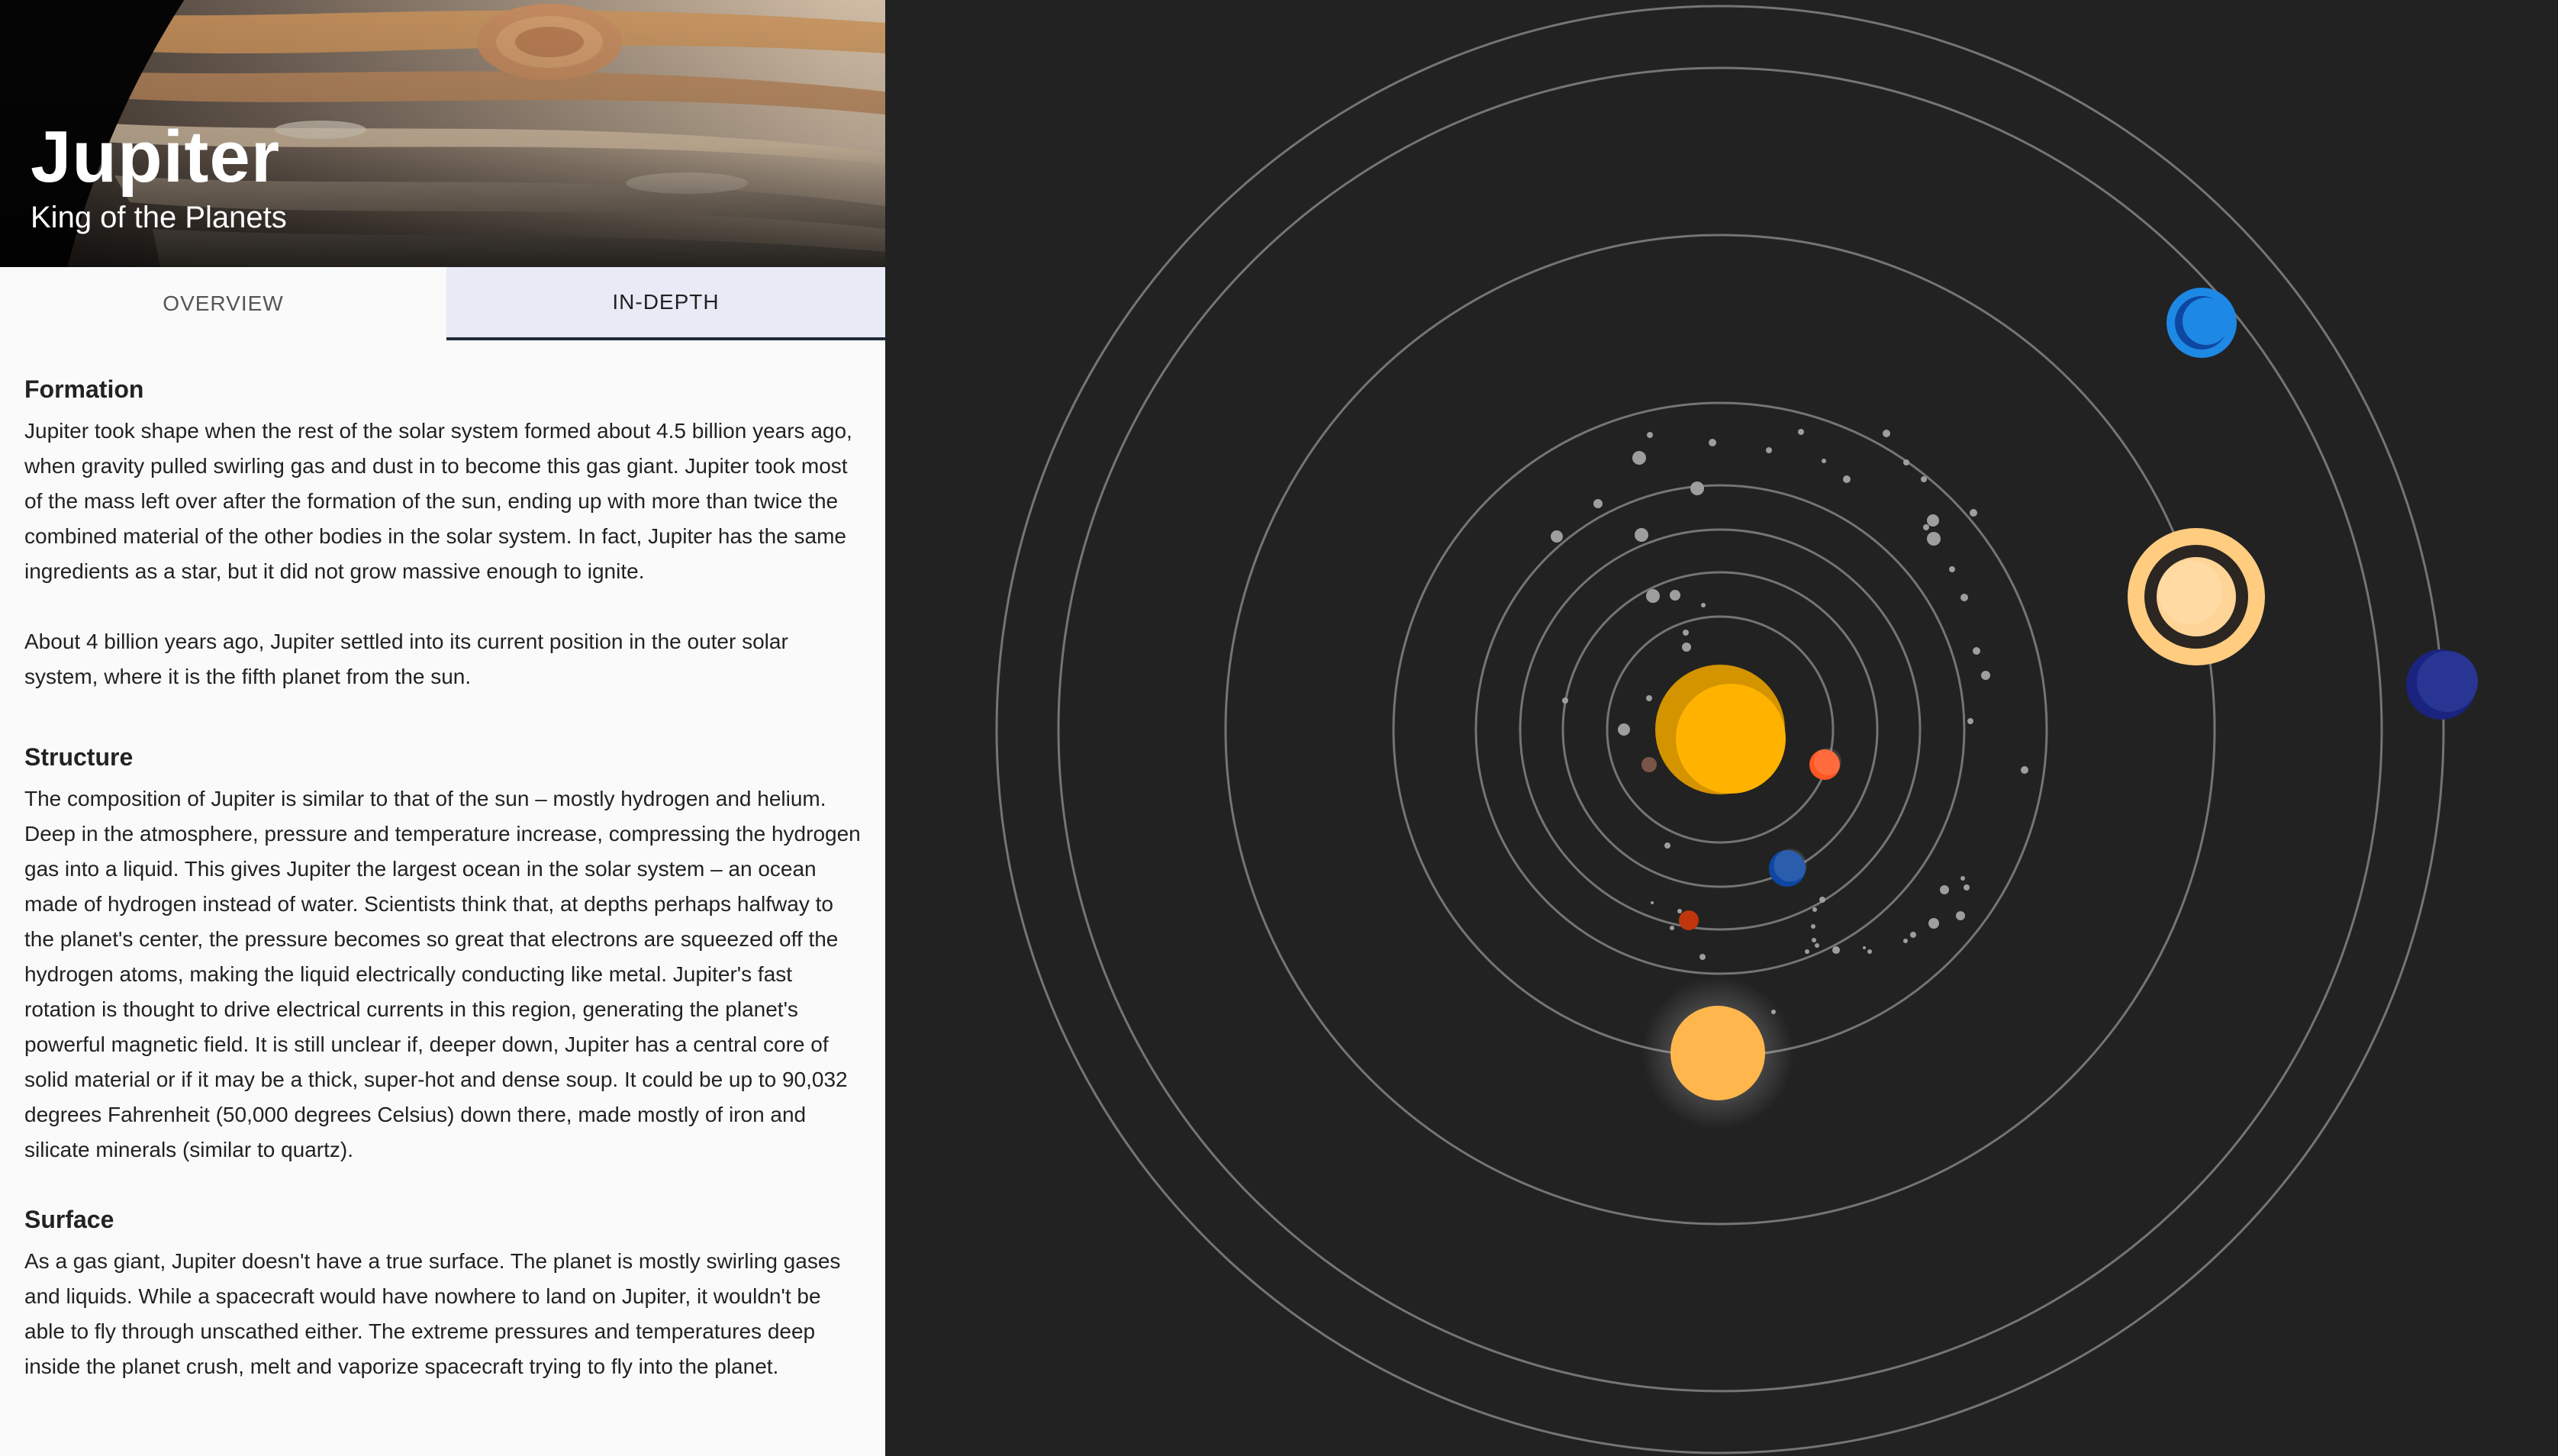 The image size is (2558, 1456). I want to click on planet-subtitle: King of the Planets, so click(159, 217).